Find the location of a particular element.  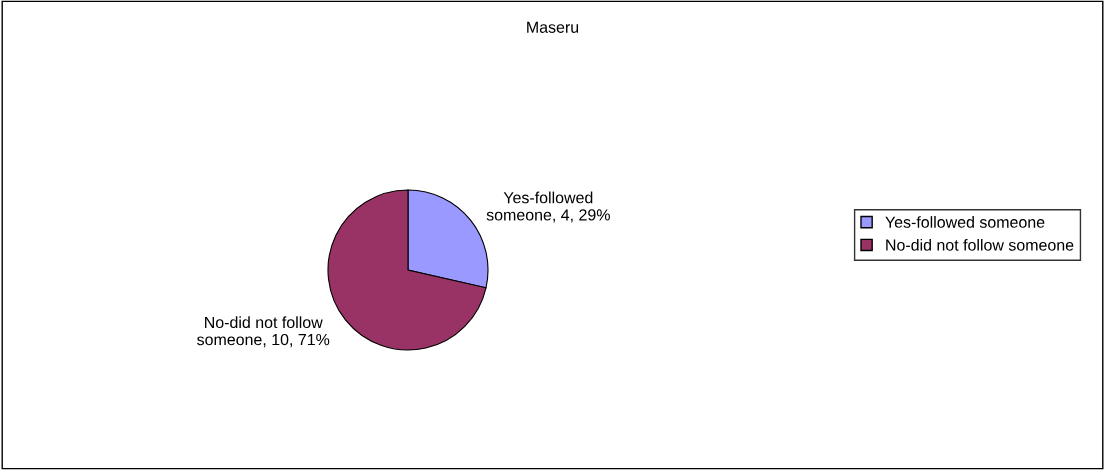

legend-label: Yes-followed someone is located at coordinates (965, 222).